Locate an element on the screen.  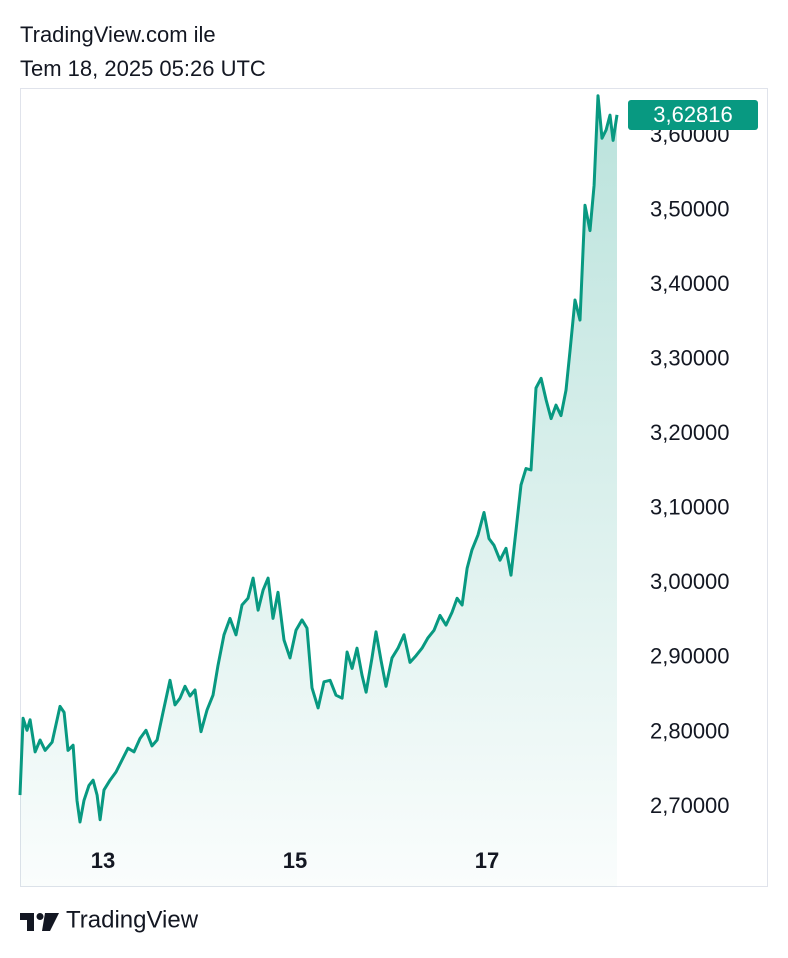
brand: TradingView is located at coordinates (132, 919).